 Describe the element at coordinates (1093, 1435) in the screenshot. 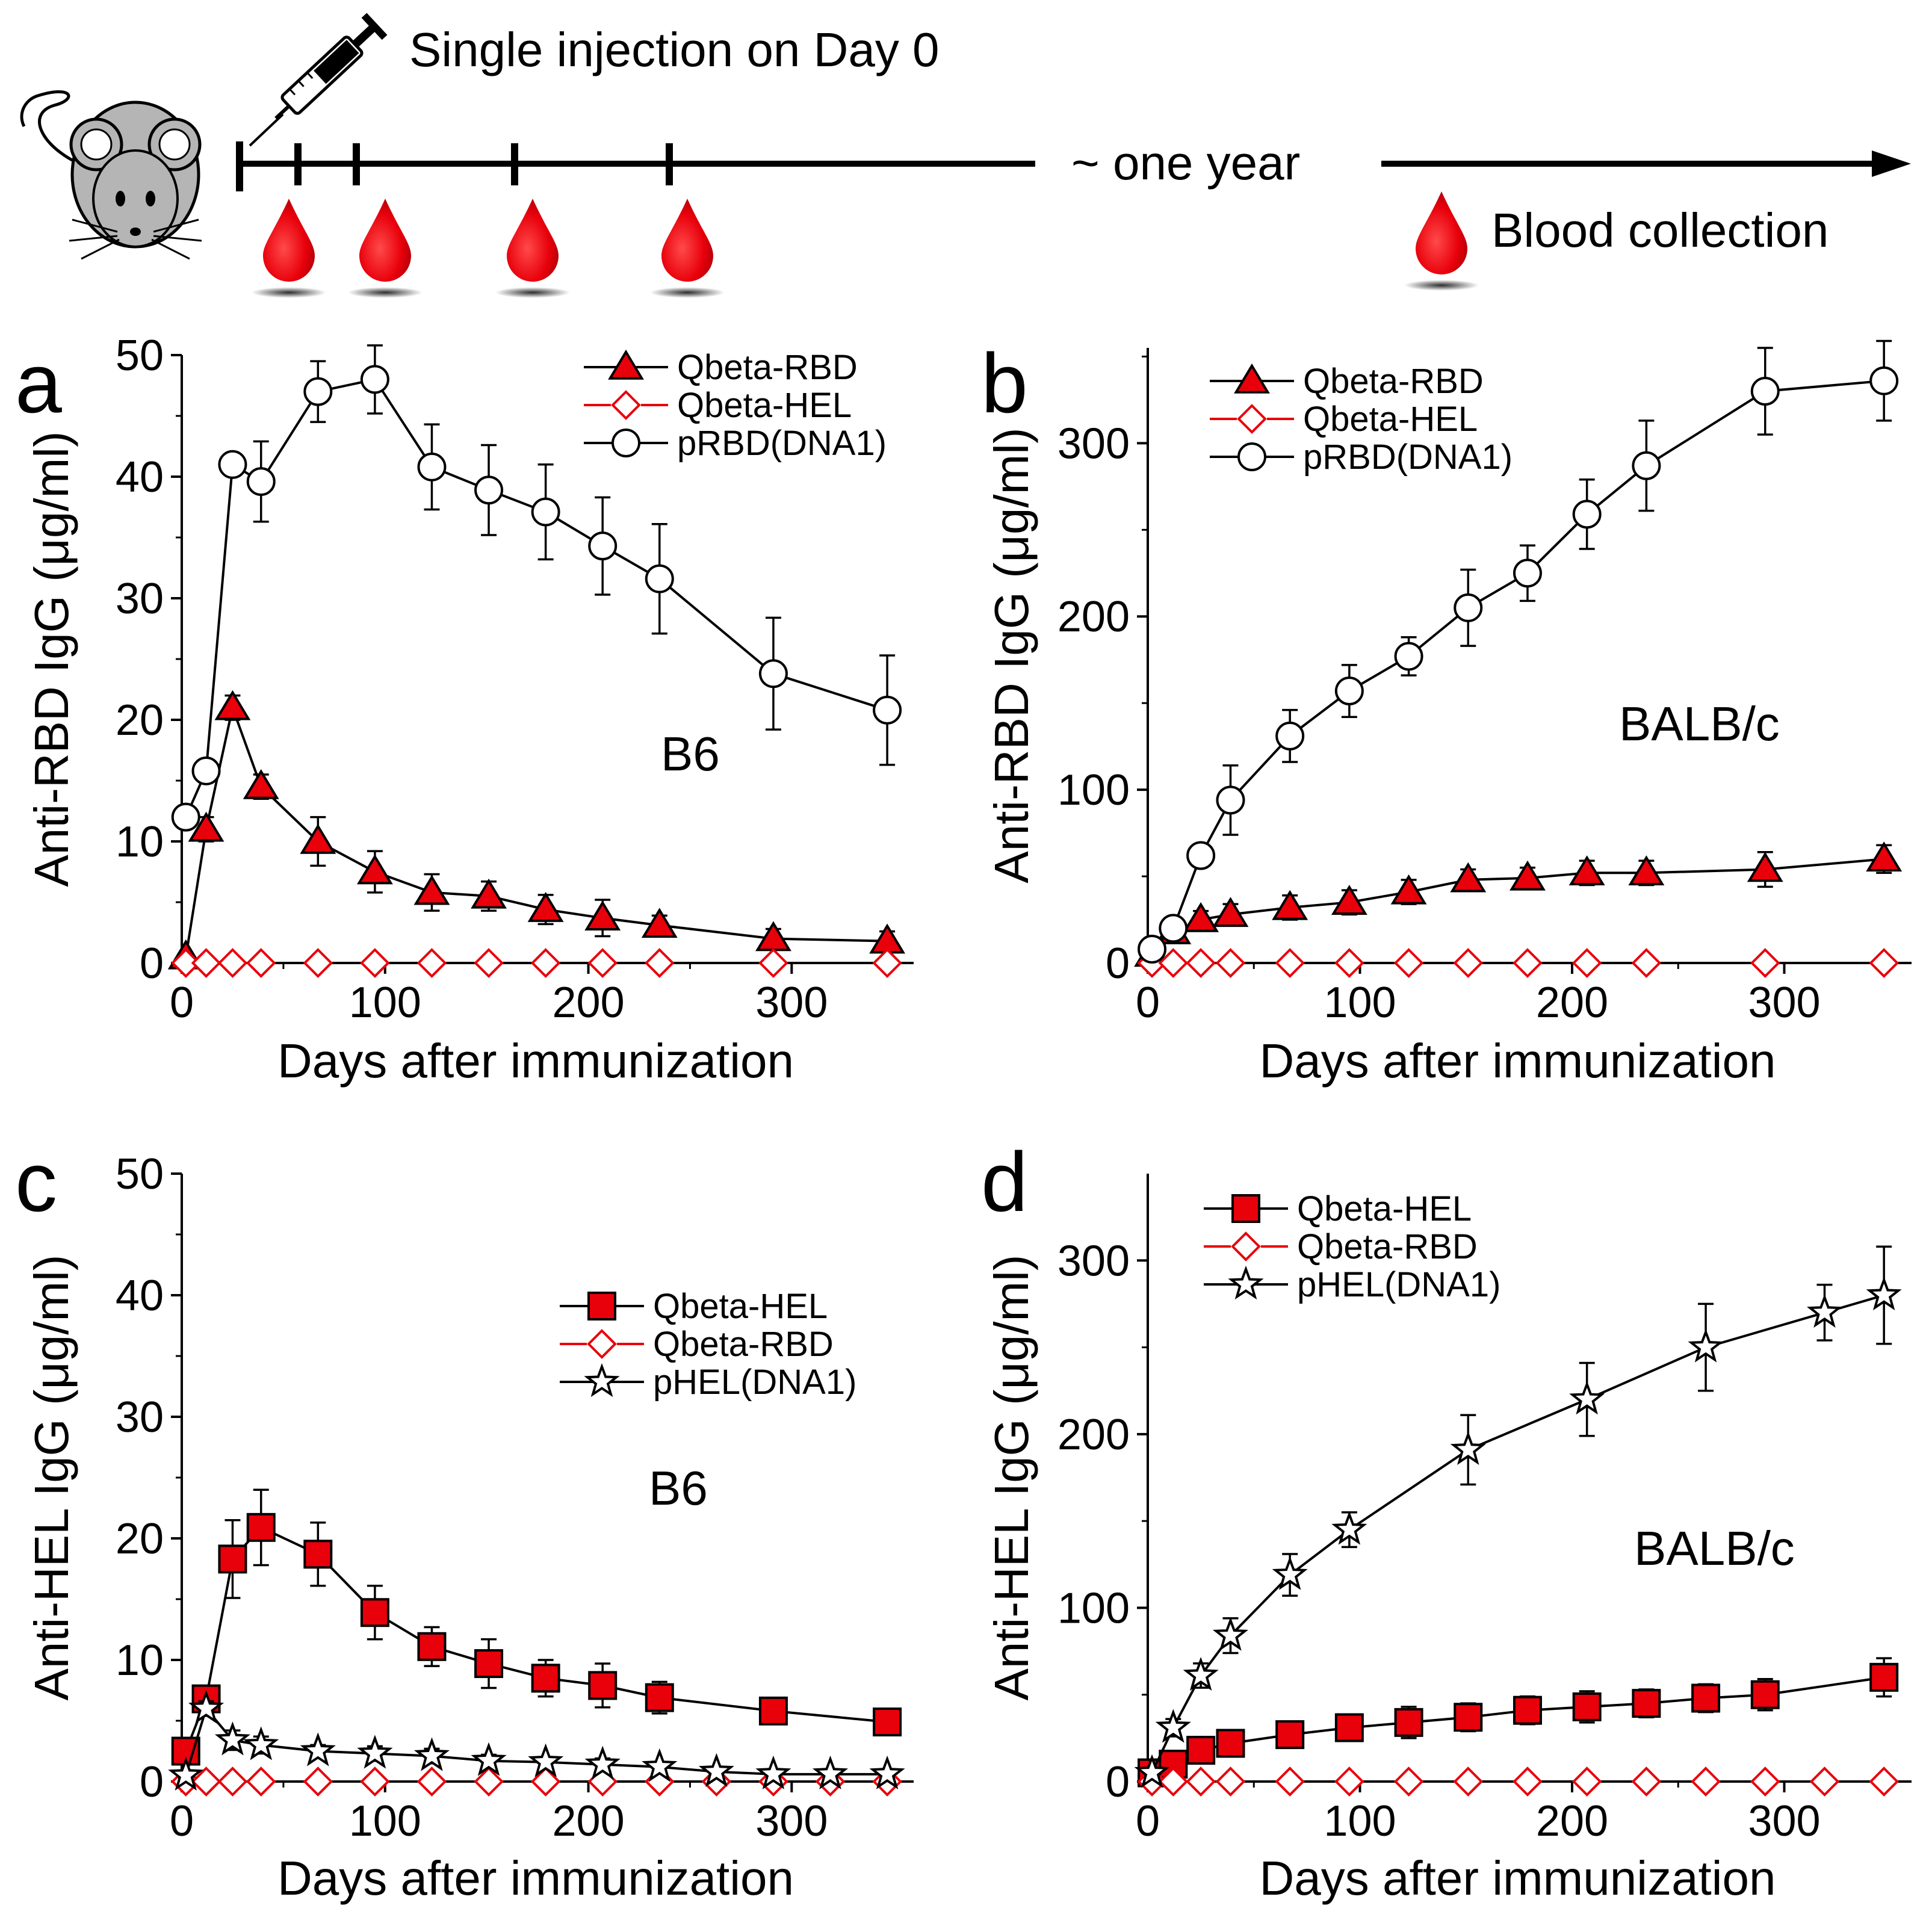

I see `y-tick-label: 200` at that location.